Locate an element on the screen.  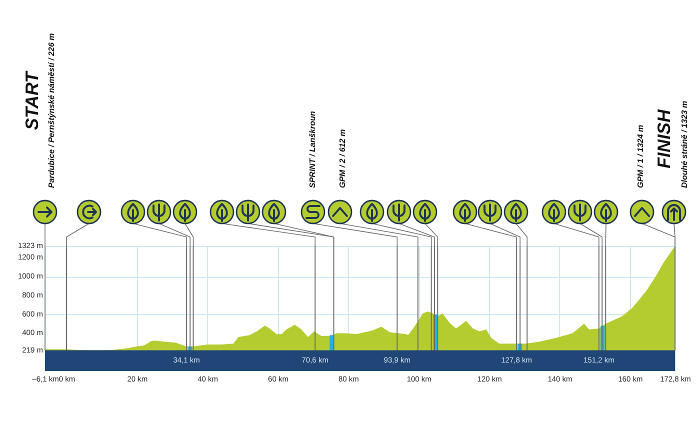
bar is located at coordinates (332, 342).